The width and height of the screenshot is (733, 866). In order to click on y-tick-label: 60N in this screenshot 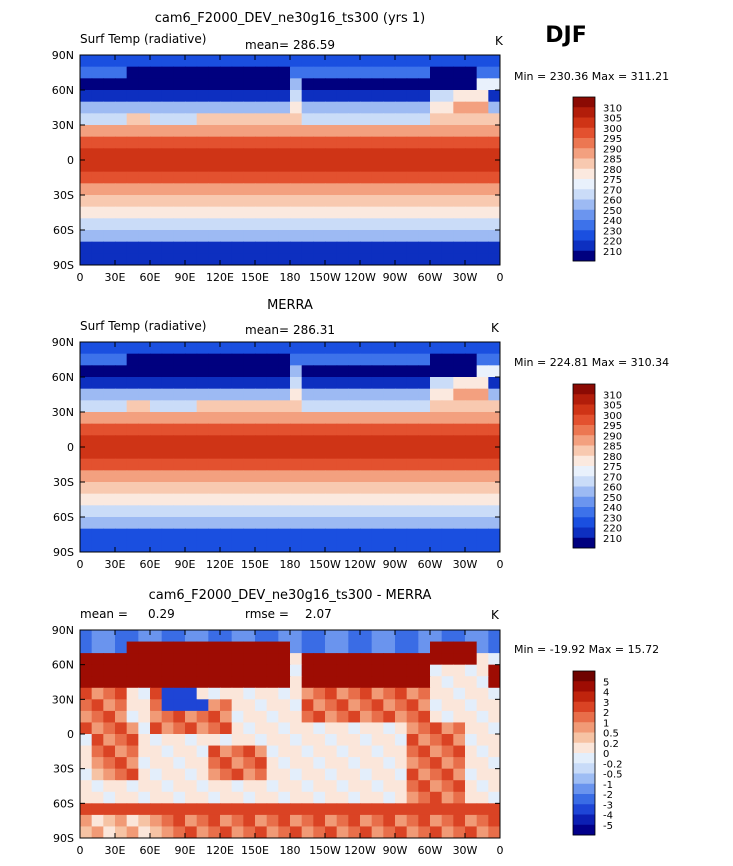, I will do `click(63, 377)`.